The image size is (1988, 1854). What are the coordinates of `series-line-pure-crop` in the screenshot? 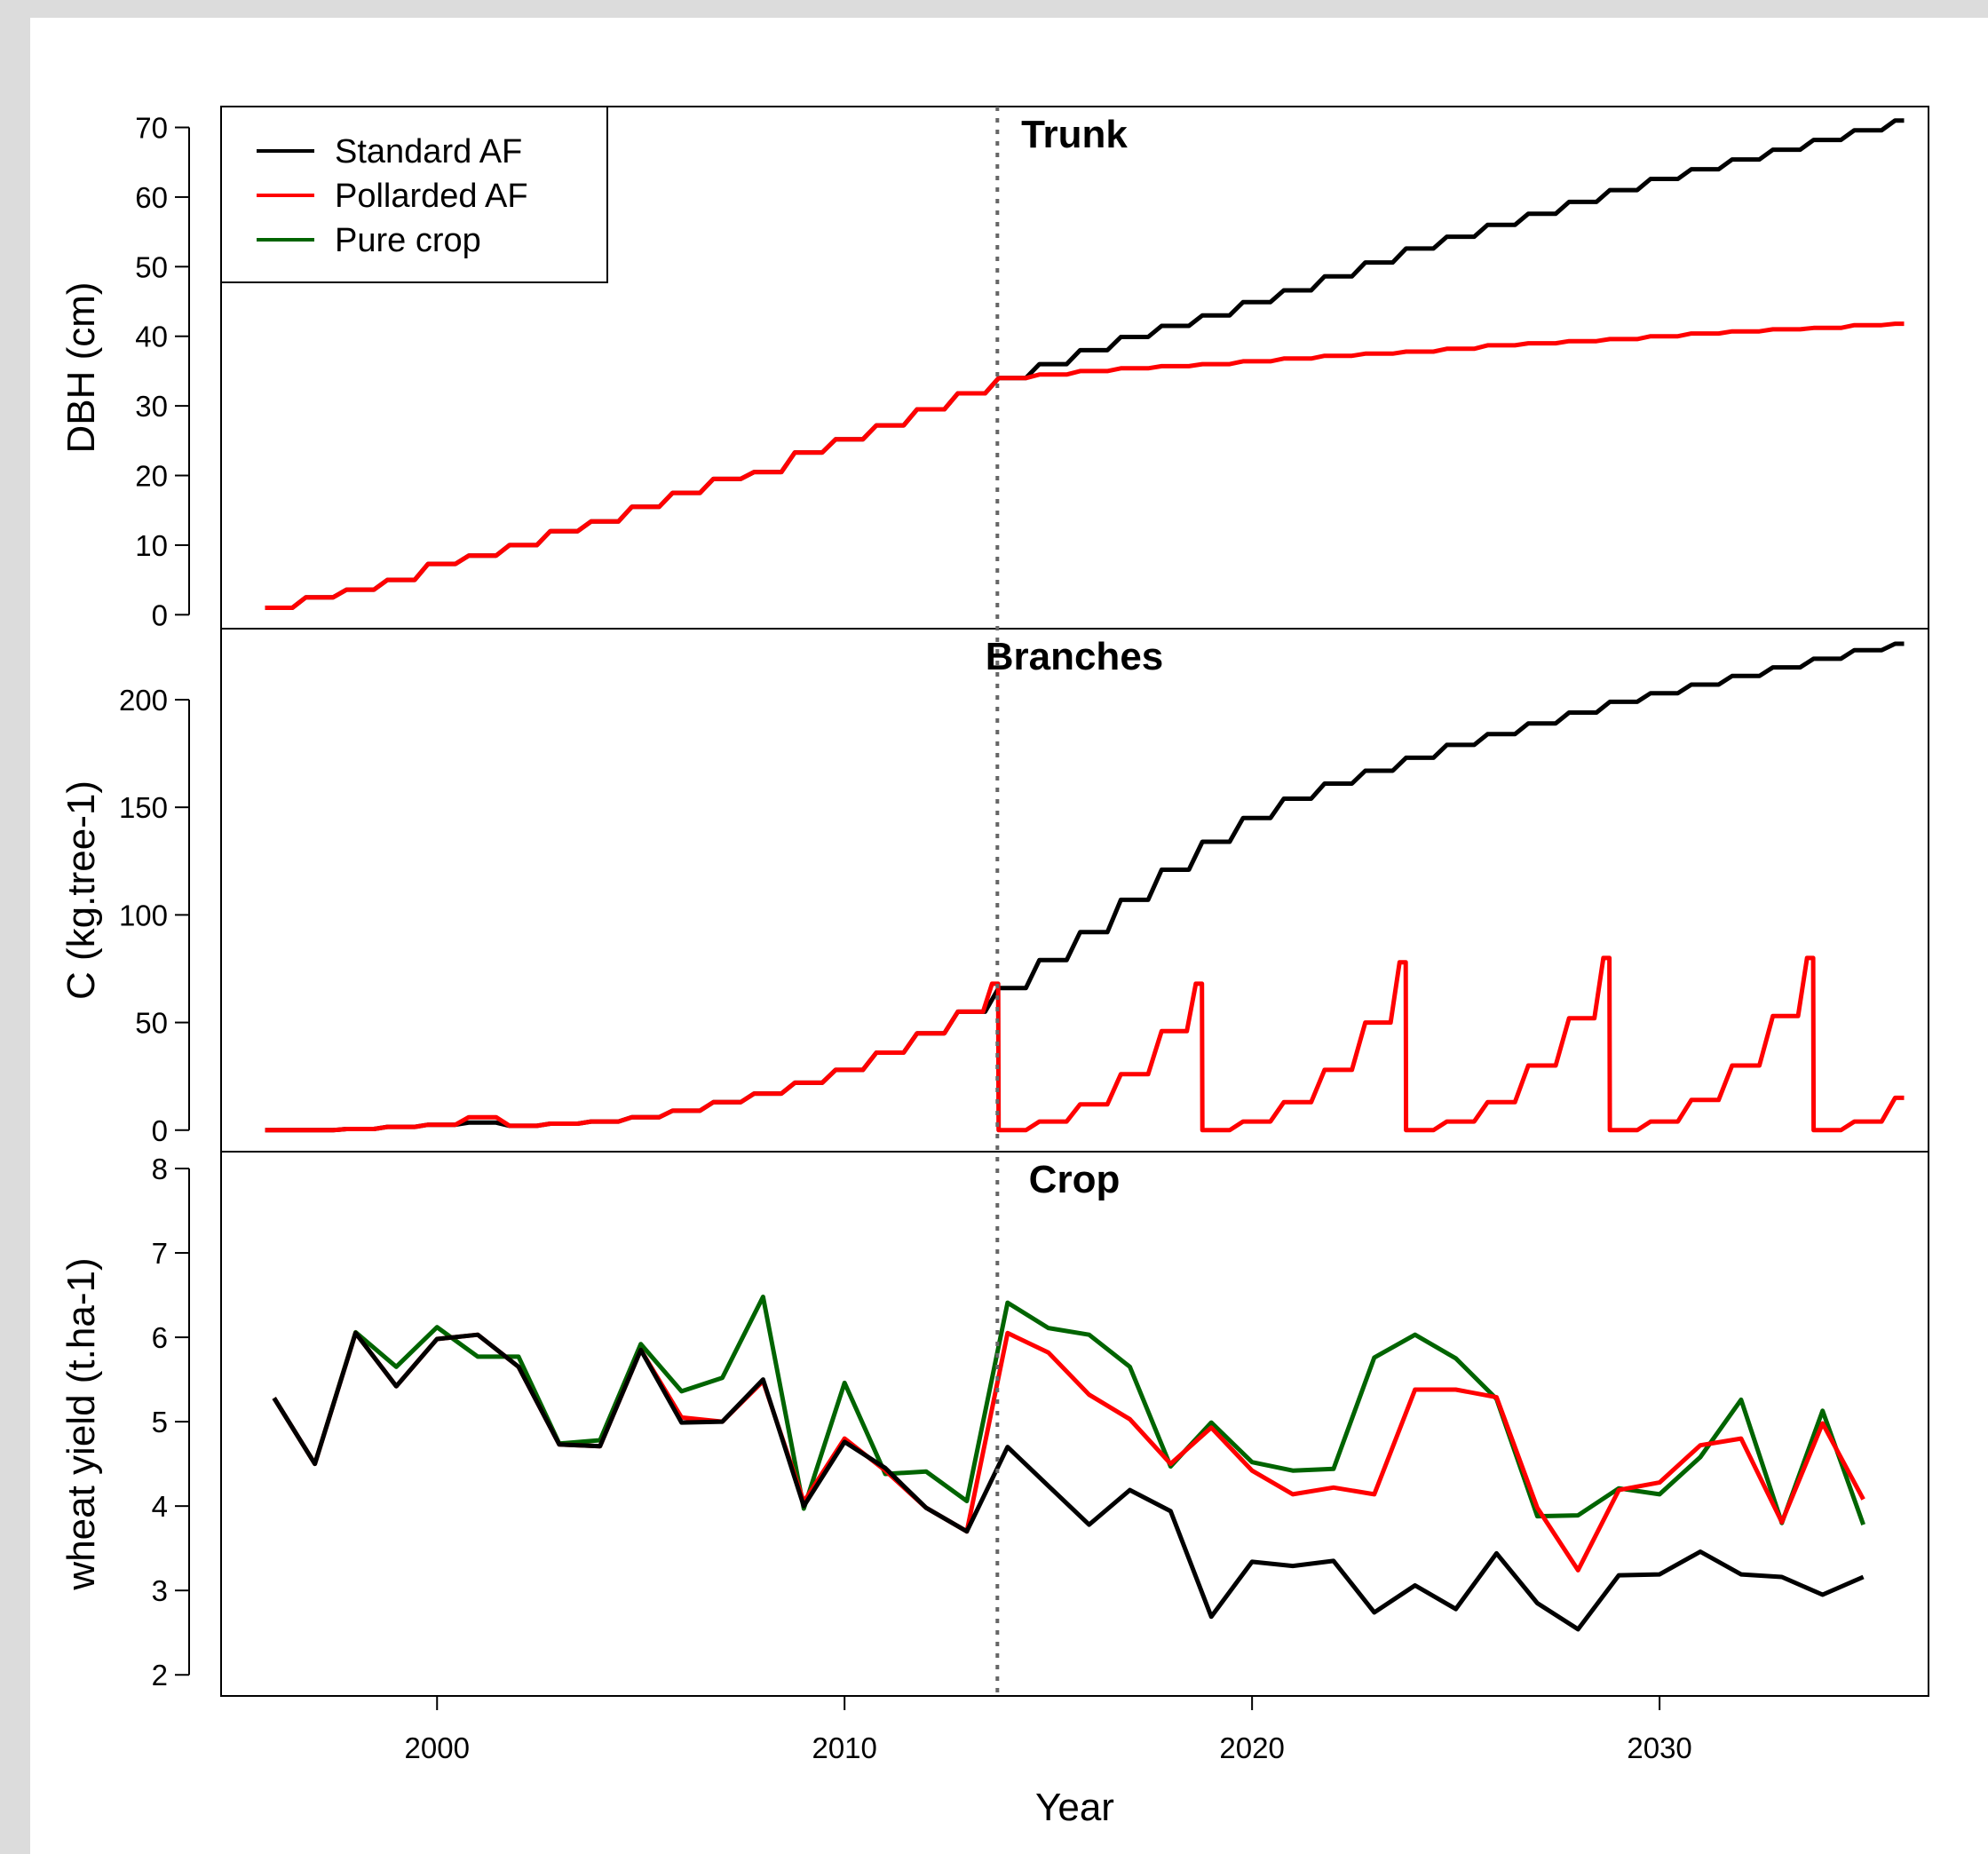 It's located at (1068, 1410).